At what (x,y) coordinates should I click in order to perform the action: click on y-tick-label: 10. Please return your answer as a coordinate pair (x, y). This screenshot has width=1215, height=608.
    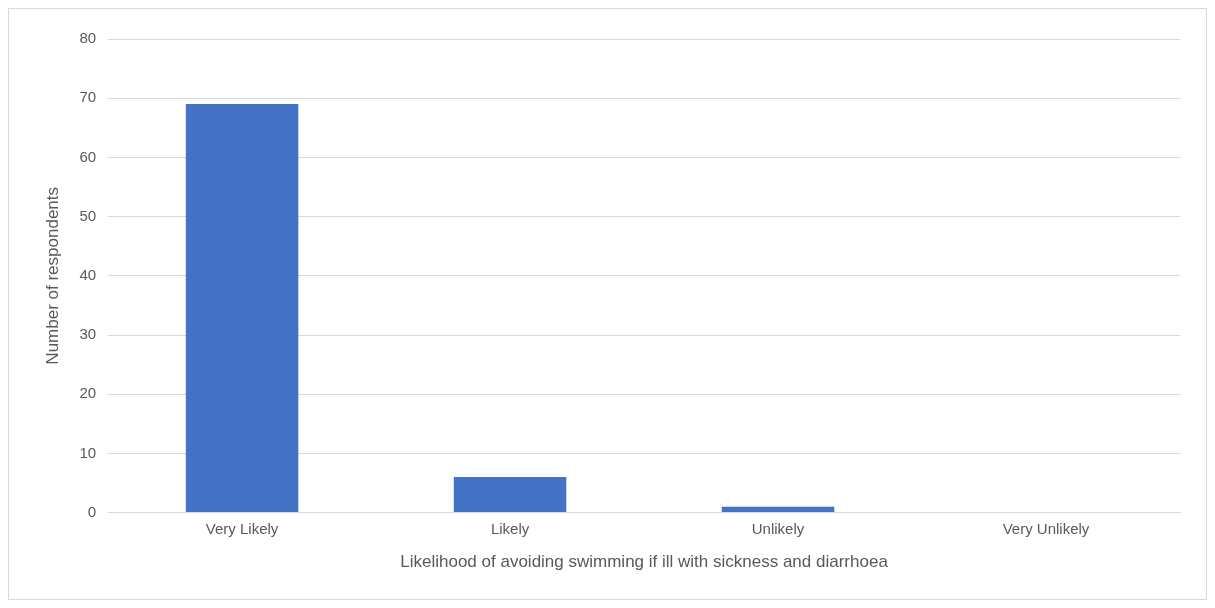
    Looking at the image, I should click on (88, 452).